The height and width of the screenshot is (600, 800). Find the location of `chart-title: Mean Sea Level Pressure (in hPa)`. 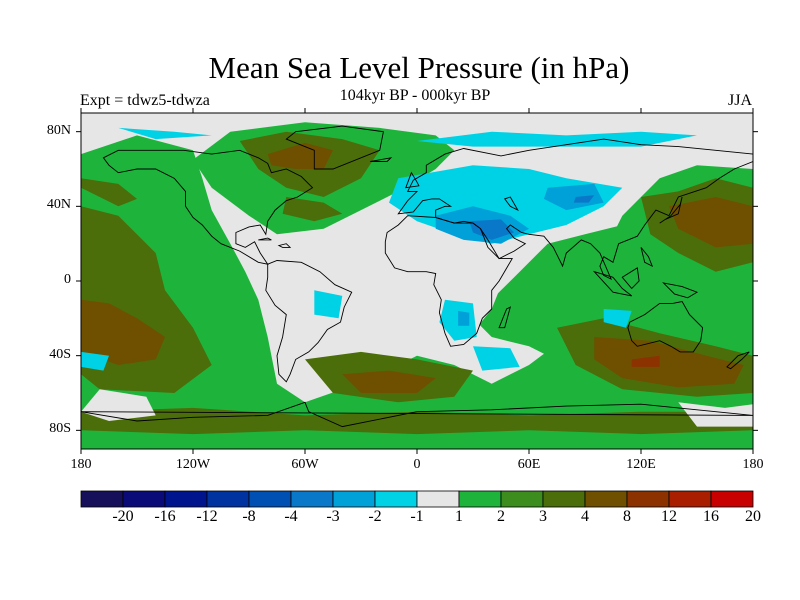

chart-title: Mean Sea Level Pressure (in hPa) is located at coordinates (419, 67).